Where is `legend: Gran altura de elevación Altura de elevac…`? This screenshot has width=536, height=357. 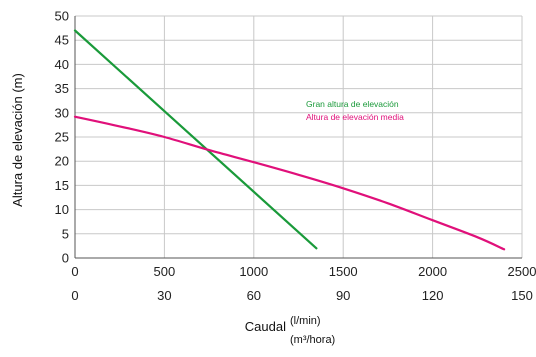
legend: Gran altura de elevación Altura de elevac… is located at coordinates (355, 110).